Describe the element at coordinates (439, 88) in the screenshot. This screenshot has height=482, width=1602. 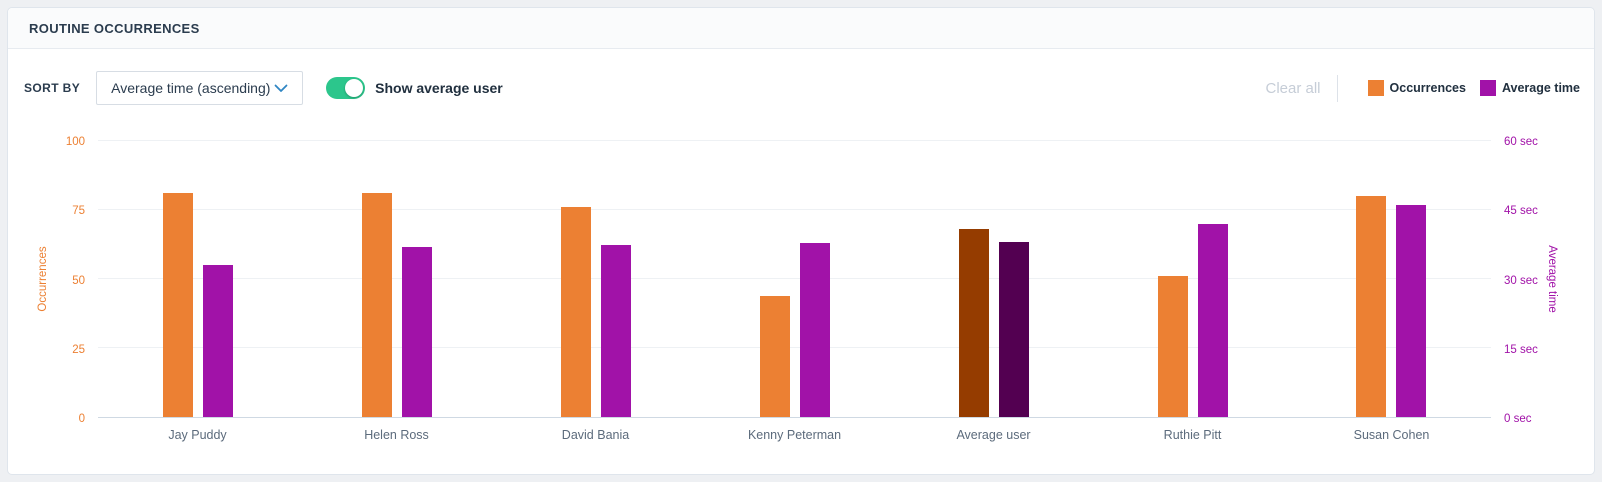
I see `show-average-user-label: Show average user` at that location.